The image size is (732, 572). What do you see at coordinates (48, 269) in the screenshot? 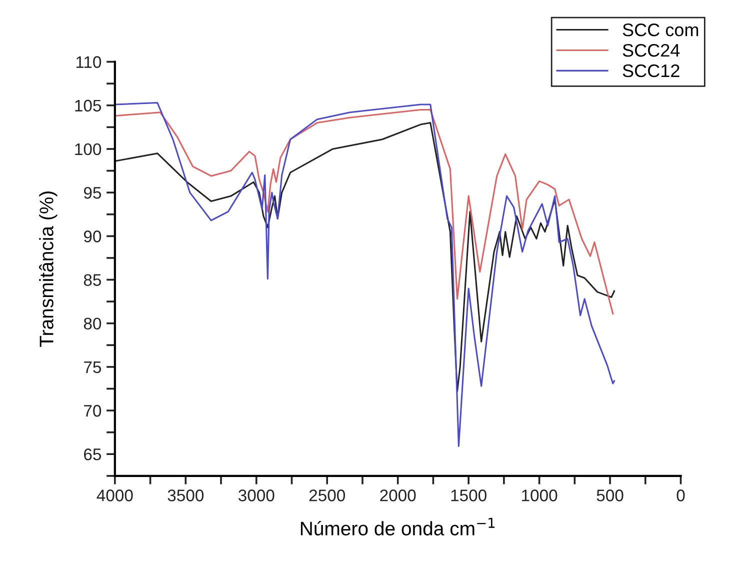
I see `y-axis-title: Transmitância (%)` at bounding box center [48, 269].